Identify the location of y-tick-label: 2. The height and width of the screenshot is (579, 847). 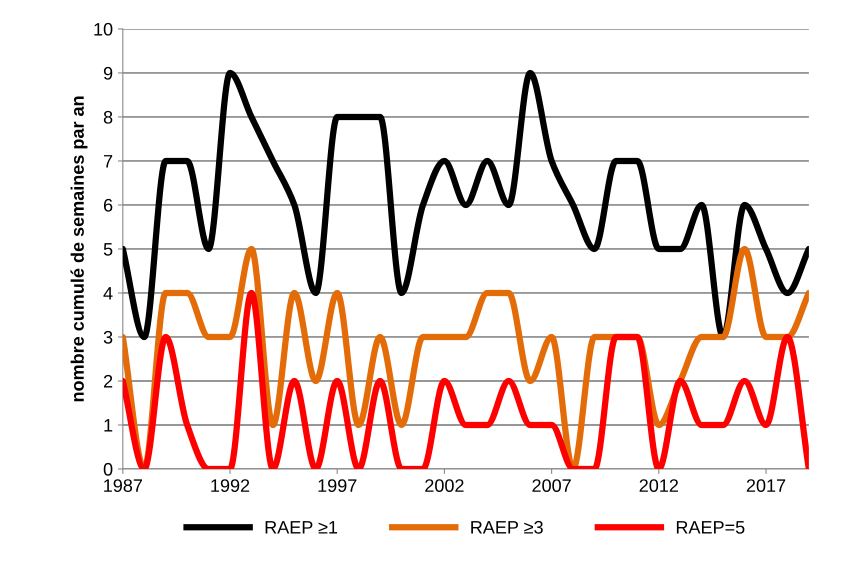
(108, 381).